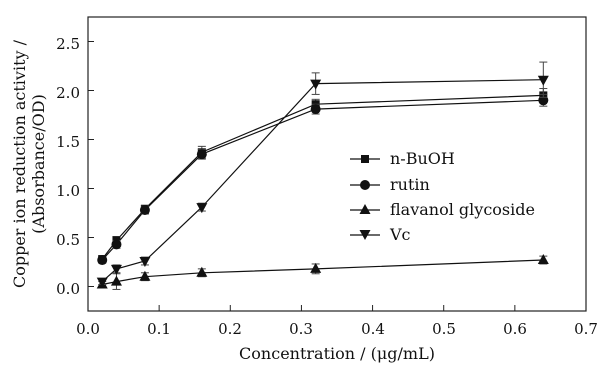  Describe the element at coordinates (91, 164) in the screenshot. I see `y-axis-ticks` at that location.